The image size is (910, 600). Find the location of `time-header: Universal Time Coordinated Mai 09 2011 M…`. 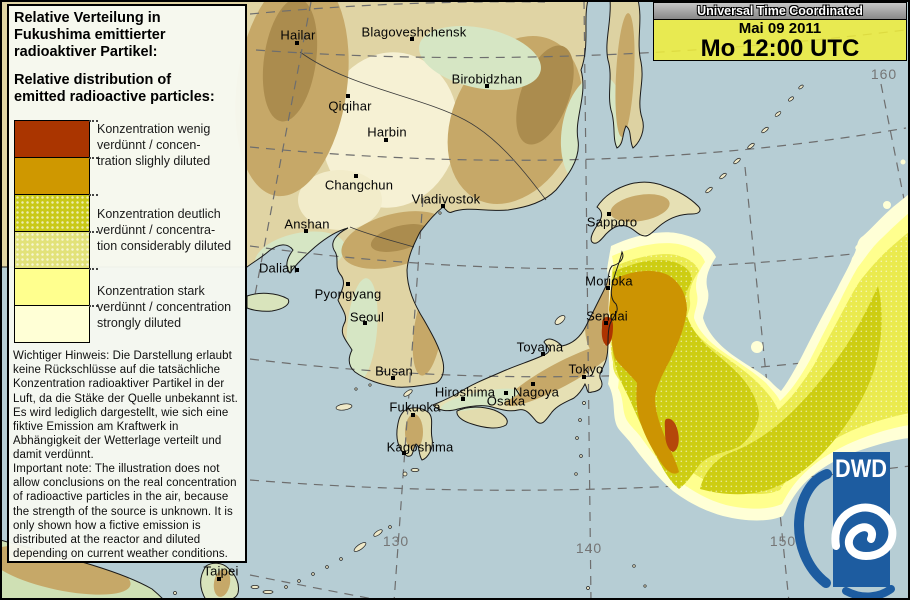

time-header: Universal Time Coordinated Mai 09 2011 M… is located at coordinates (780, 31).